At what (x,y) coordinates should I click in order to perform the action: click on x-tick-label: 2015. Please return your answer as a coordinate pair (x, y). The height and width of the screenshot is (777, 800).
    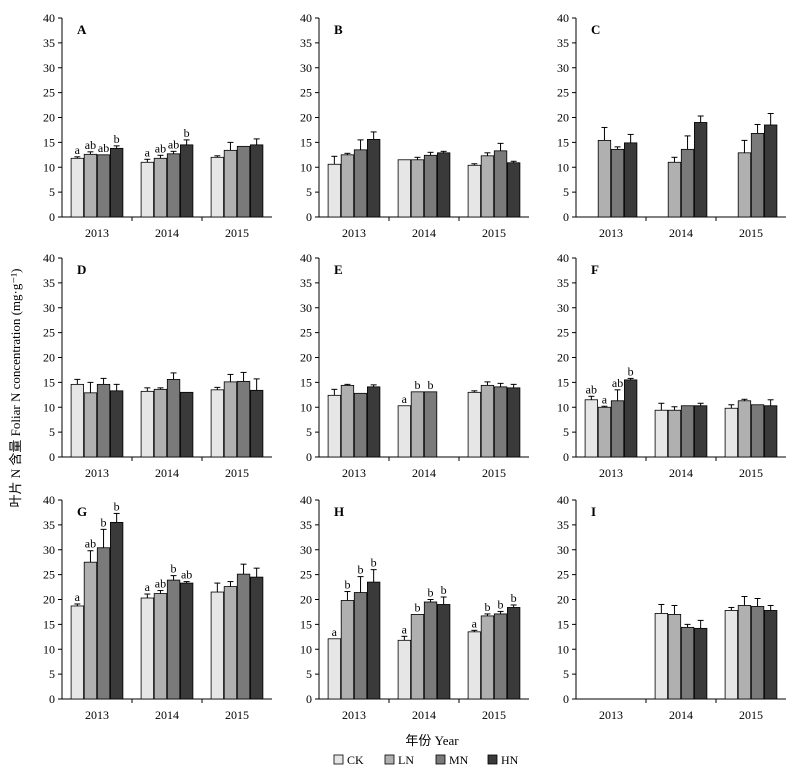
    Looking at the image, I should click on (237, 473).